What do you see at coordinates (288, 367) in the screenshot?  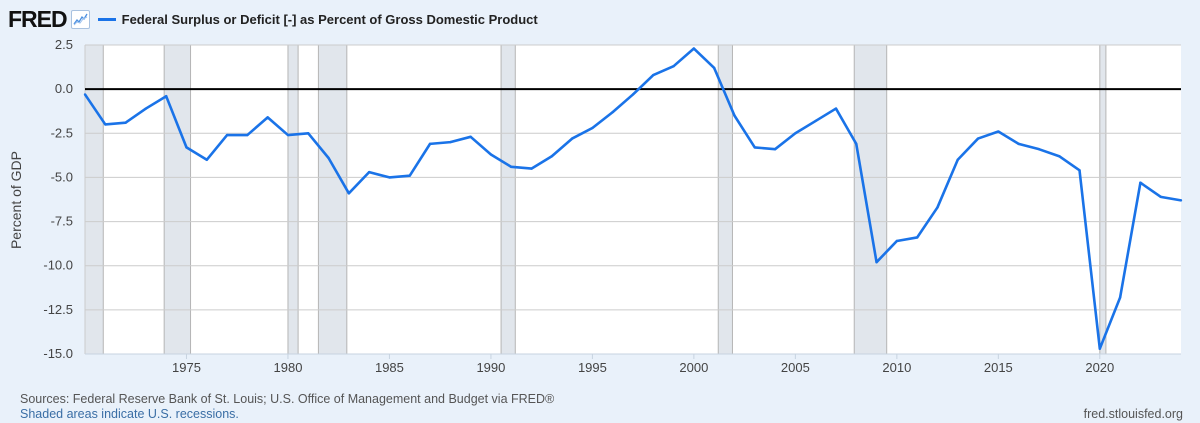 I see `x-tick-label: 1980` at bounding box center [288, 367].